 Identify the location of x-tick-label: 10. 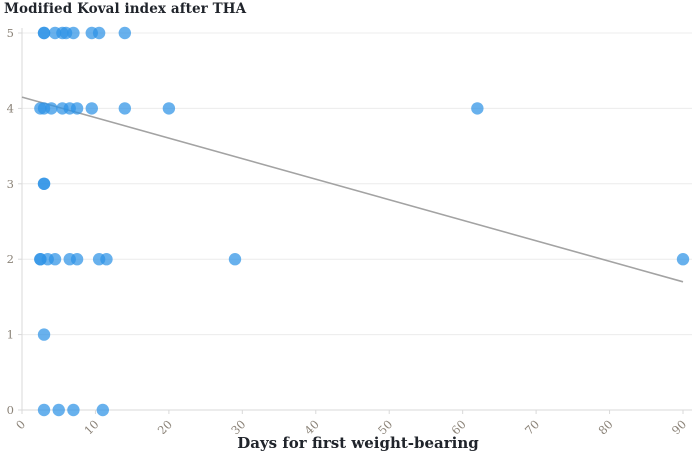
(91, 425).